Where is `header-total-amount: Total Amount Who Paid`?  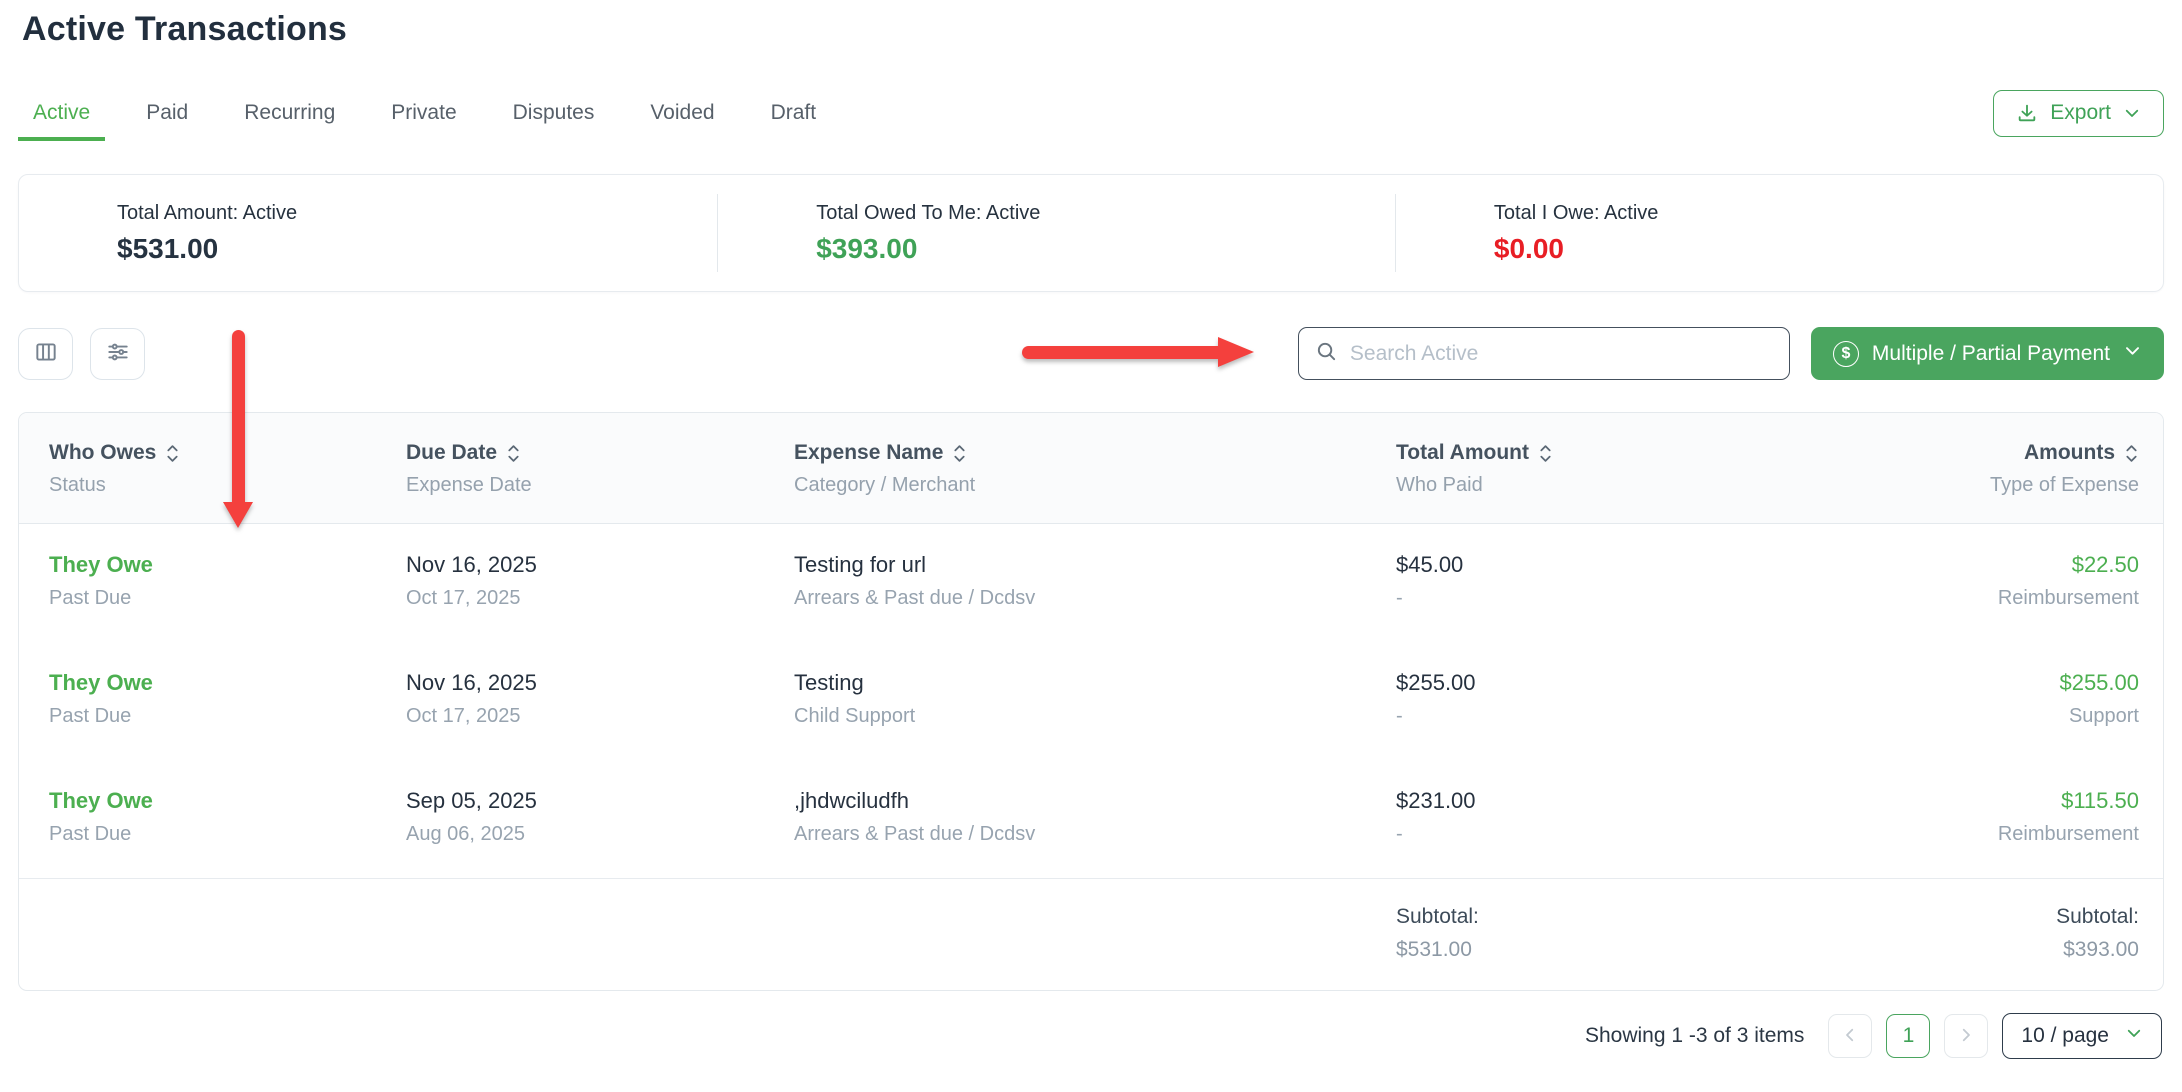
header-total-amount: Total Amount Who Paid is located at coordinates (1588, 469).